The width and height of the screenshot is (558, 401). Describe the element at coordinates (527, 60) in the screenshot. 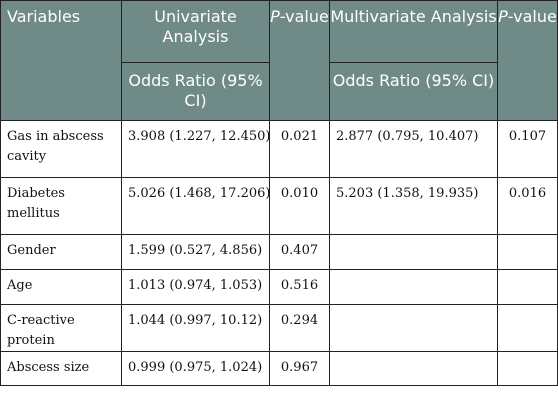

I see `header-multivariate-p-value: P-value` at that location.